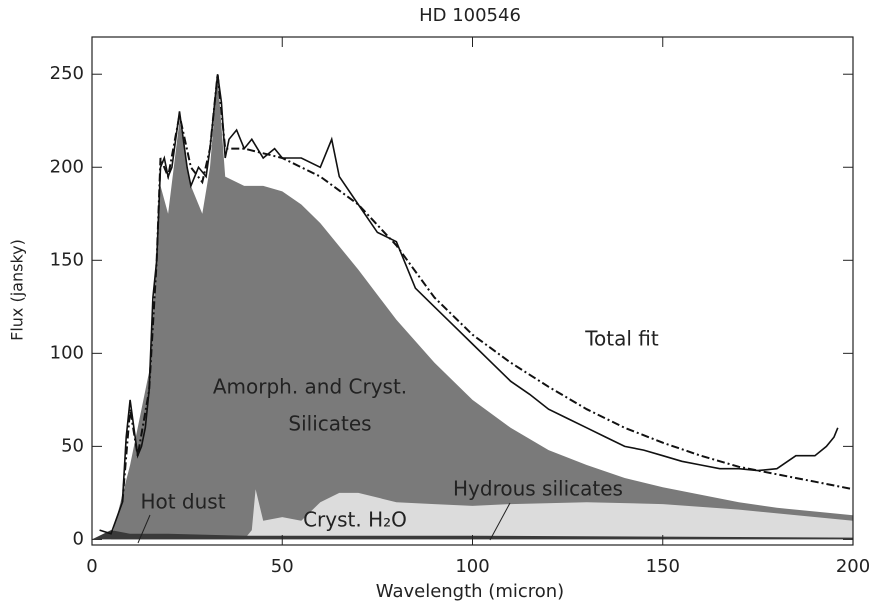 The image size is (877, 605). What do you see at coordinates (282, 566) in the screenshot?
I see `x-tick-label: 50` at bounding box center [282, 566].